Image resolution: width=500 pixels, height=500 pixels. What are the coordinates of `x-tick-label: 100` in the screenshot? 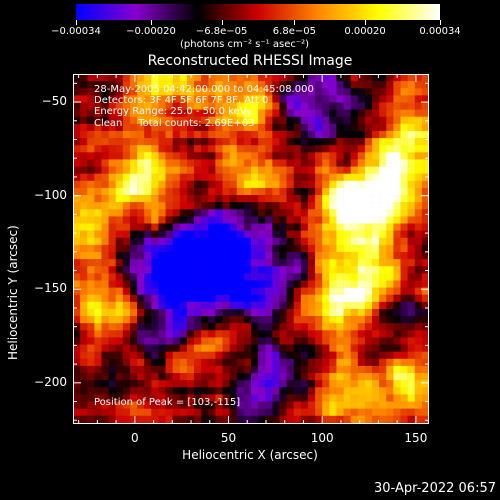 It's located at (322, 438).